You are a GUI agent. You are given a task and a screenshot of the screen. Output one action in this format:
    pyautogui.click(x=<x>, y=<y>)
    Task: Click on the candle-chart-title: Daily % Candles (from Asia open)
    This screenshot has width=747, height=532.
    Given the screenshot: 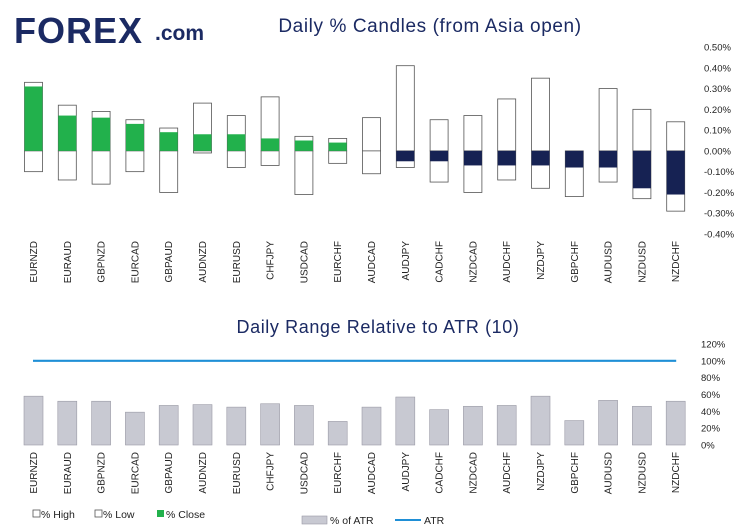 What is the action you would take?
    pyautogui.click(x=429, y=26)
    